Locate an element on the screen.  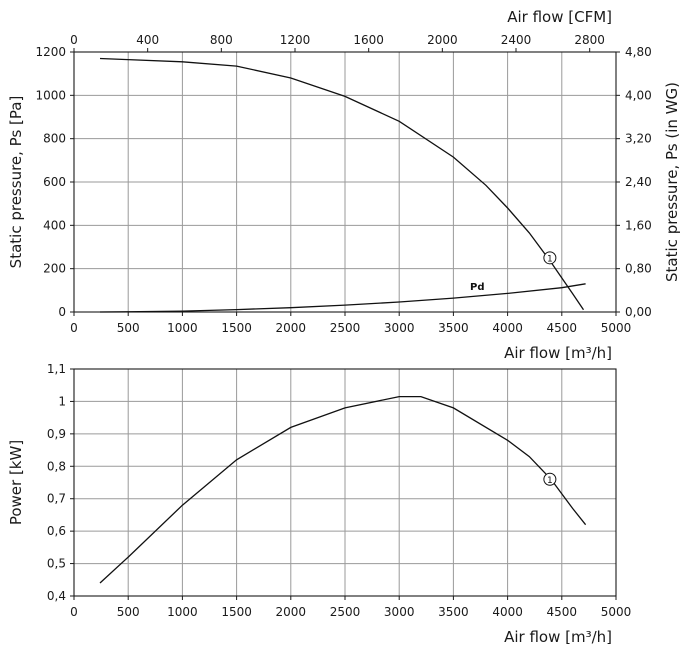
right-tick-label: 3,20 is located at coordinates (638, 139).